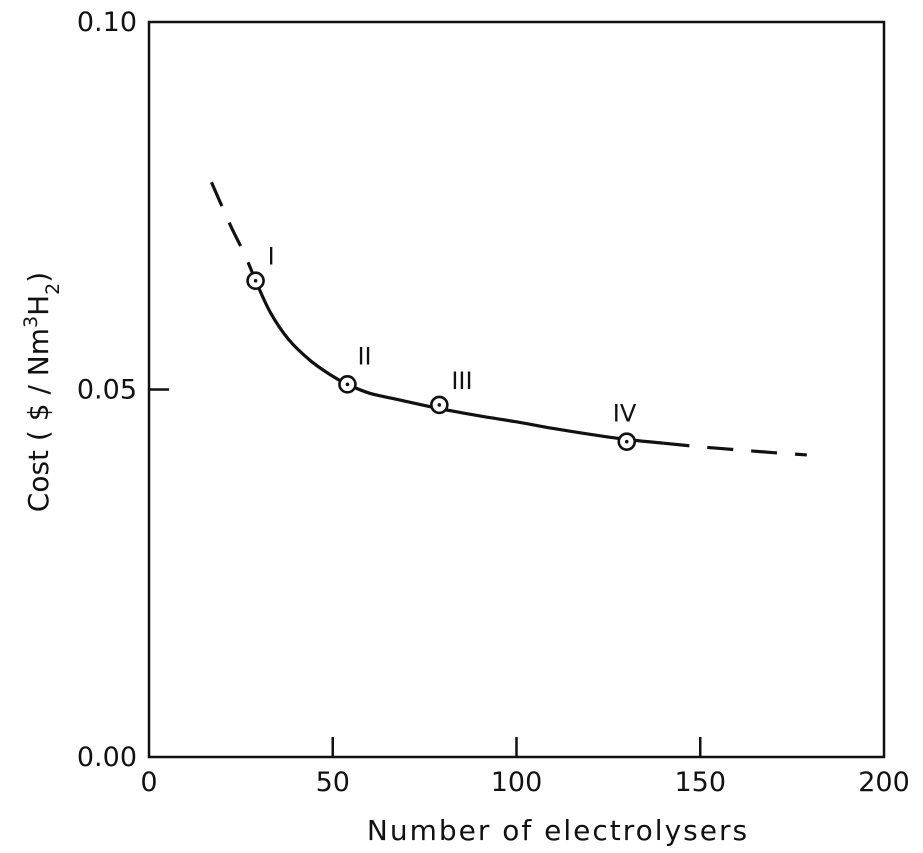 The height and width of the screenshot is (853, 923). Describe the element at coordinates (107, 390) in the screenshot. I see `y-tick-label-1: 0.05` at that location.